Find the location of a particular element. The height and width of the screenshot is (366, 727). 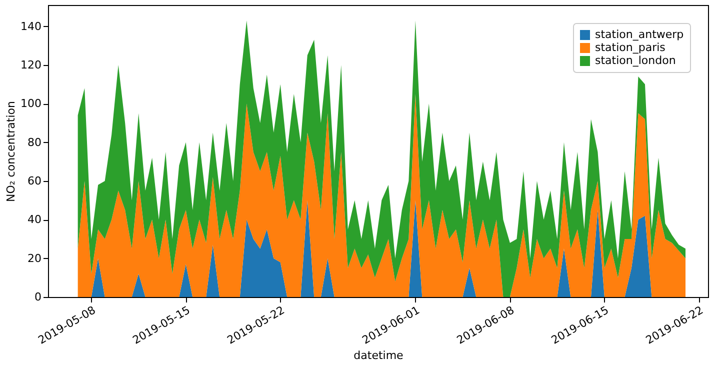

y-tick-label: 140 is located at coordinates (31, 26).